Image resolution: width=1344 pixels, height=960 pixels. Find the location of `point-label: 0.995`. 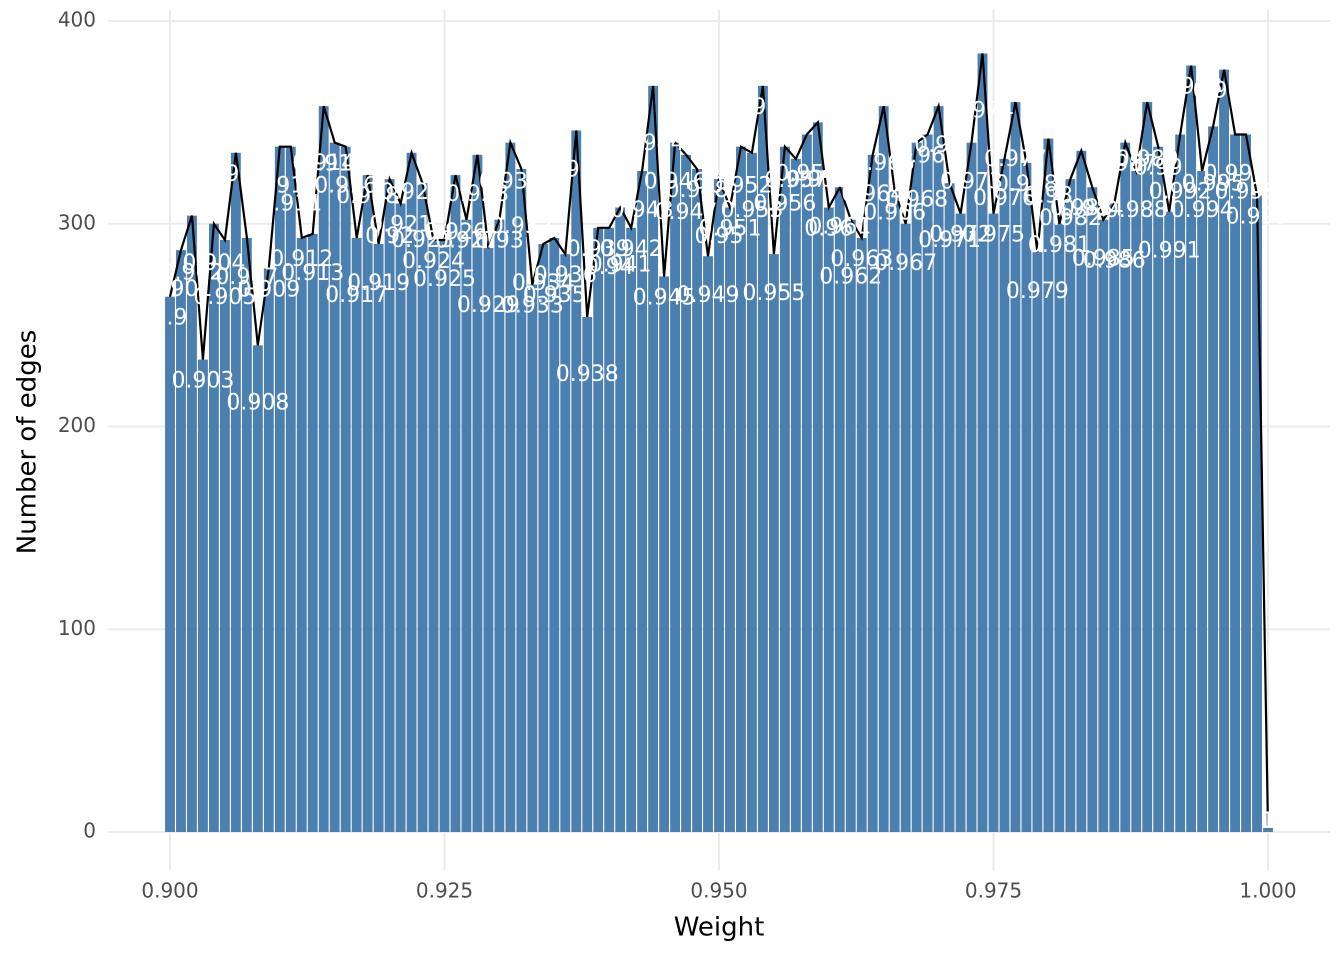

point-label: 0.995 is located at coordinates (1213, 183).